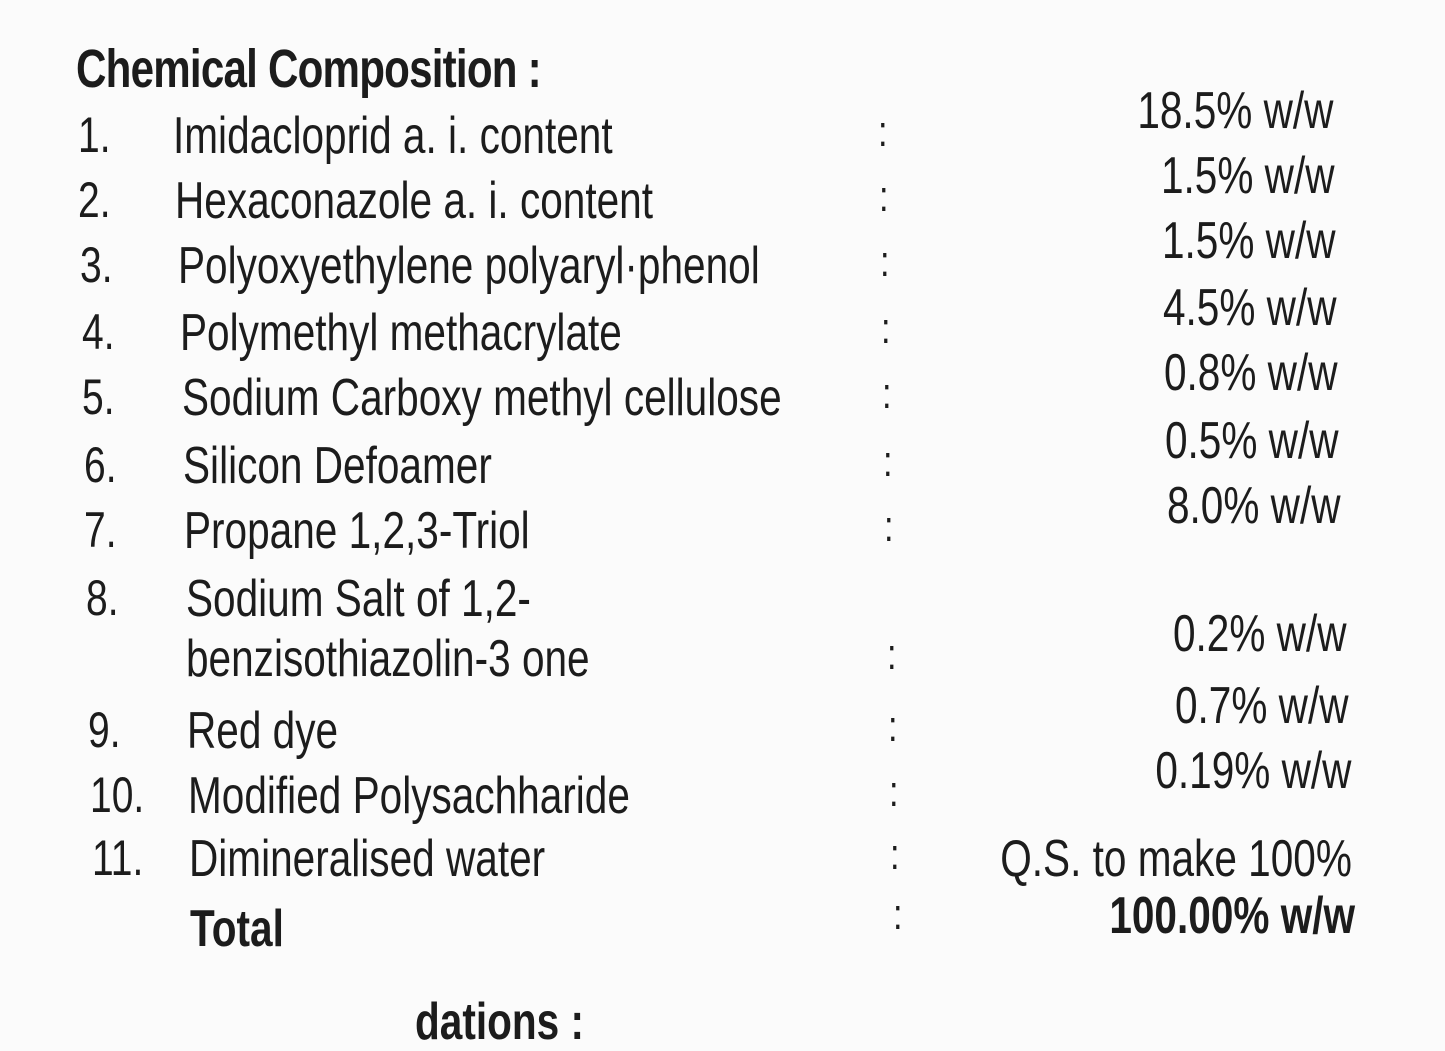  What do you see at coordinates (357, 531) in the screenshot?
I see `item-name: Propane 1,2,3-Triol` at bounding box center [357, 531].